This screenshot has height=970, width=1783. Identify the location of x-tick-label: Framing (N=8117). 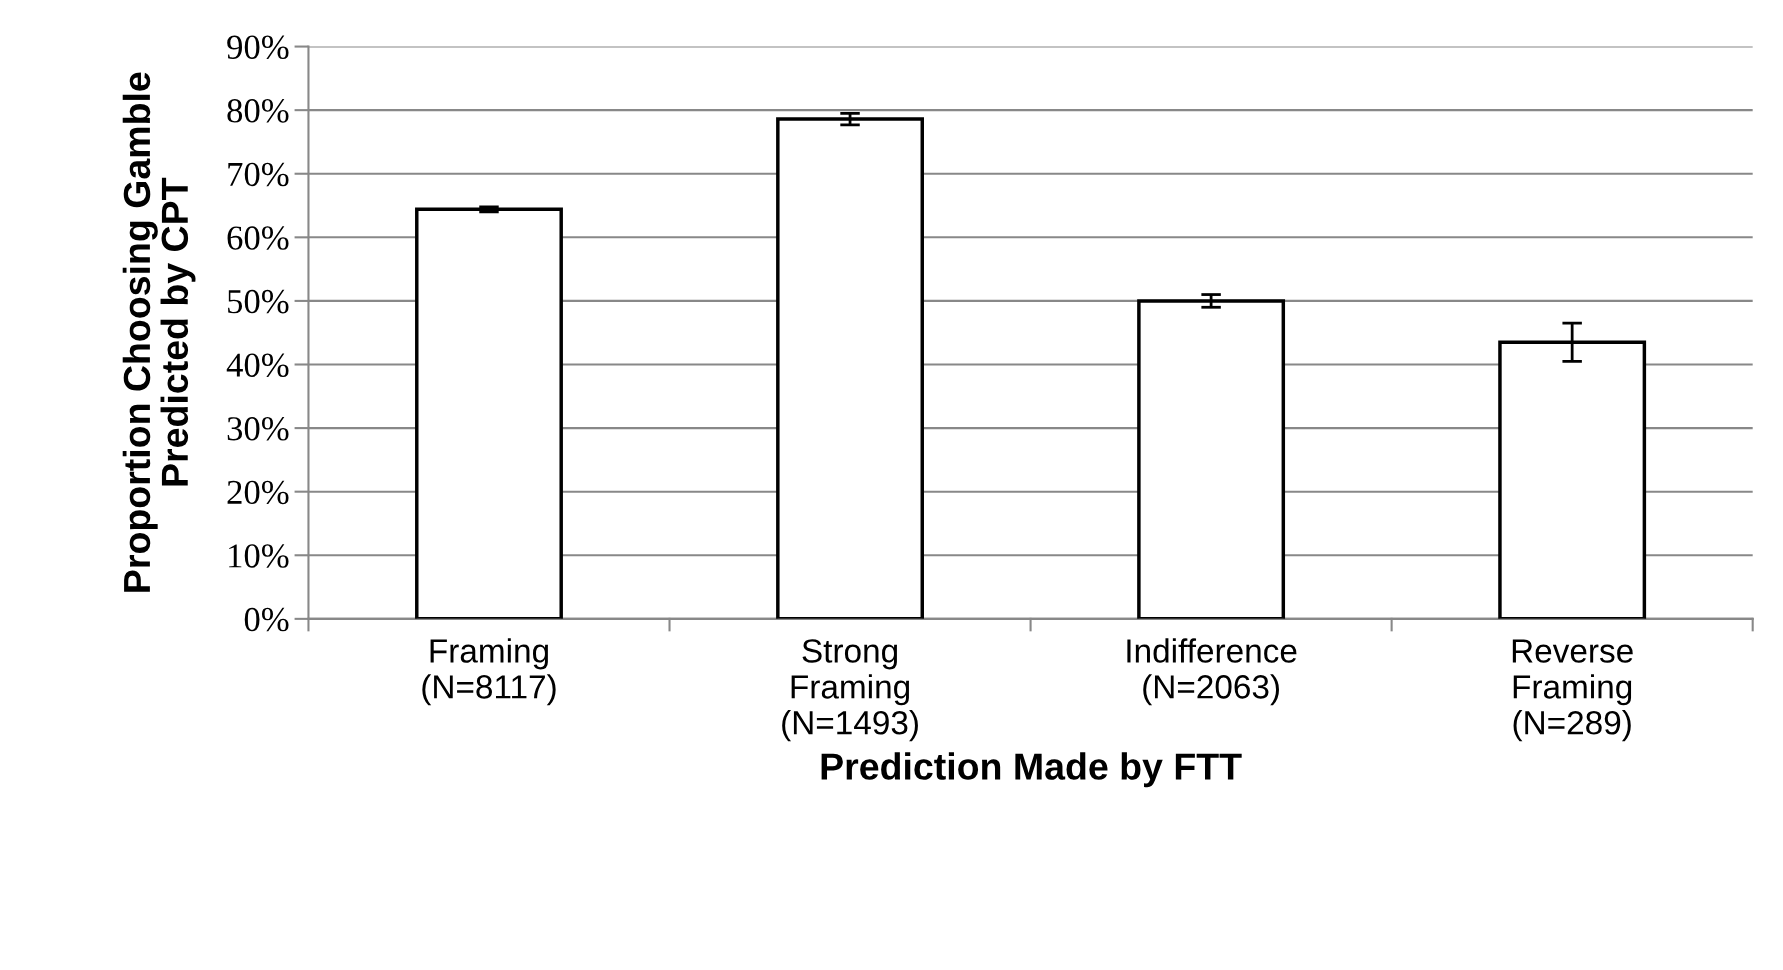
(489, 672).